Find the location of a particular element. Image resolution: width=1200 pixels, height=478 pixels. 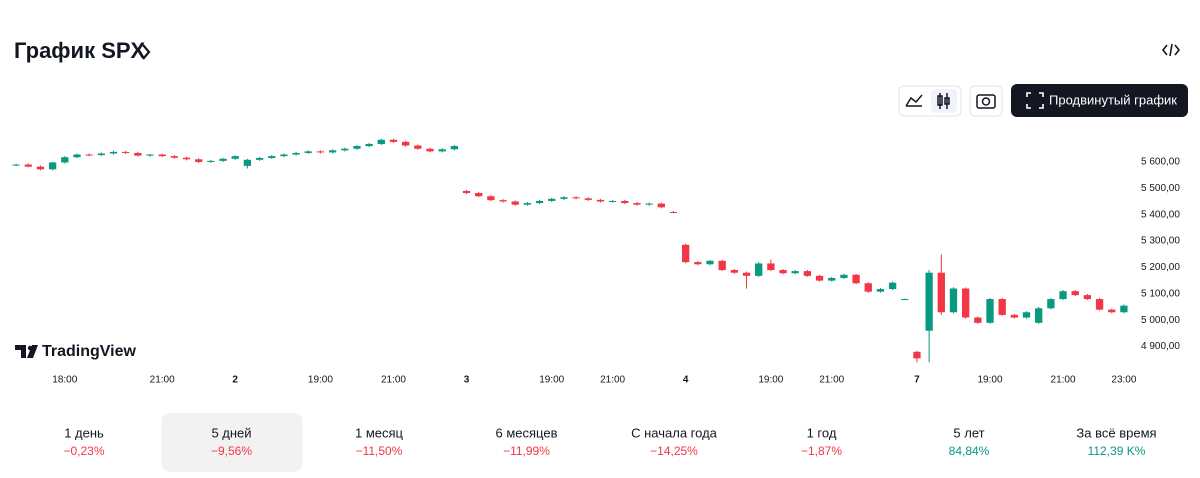

advanced-chart-button: Продвинутый график is located at coordinates (1099, 100).